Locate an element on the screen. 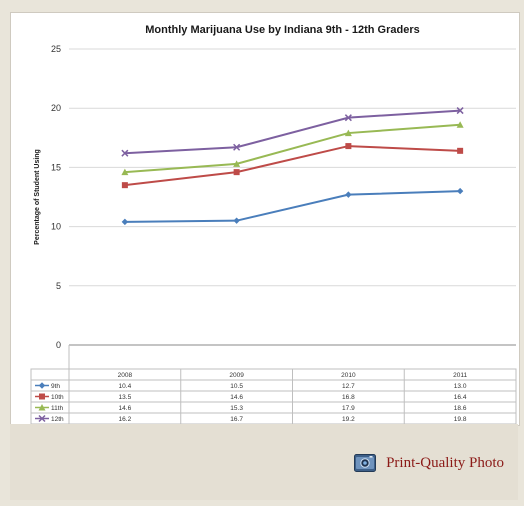  data-table-border is located at coordinates (273, 396).